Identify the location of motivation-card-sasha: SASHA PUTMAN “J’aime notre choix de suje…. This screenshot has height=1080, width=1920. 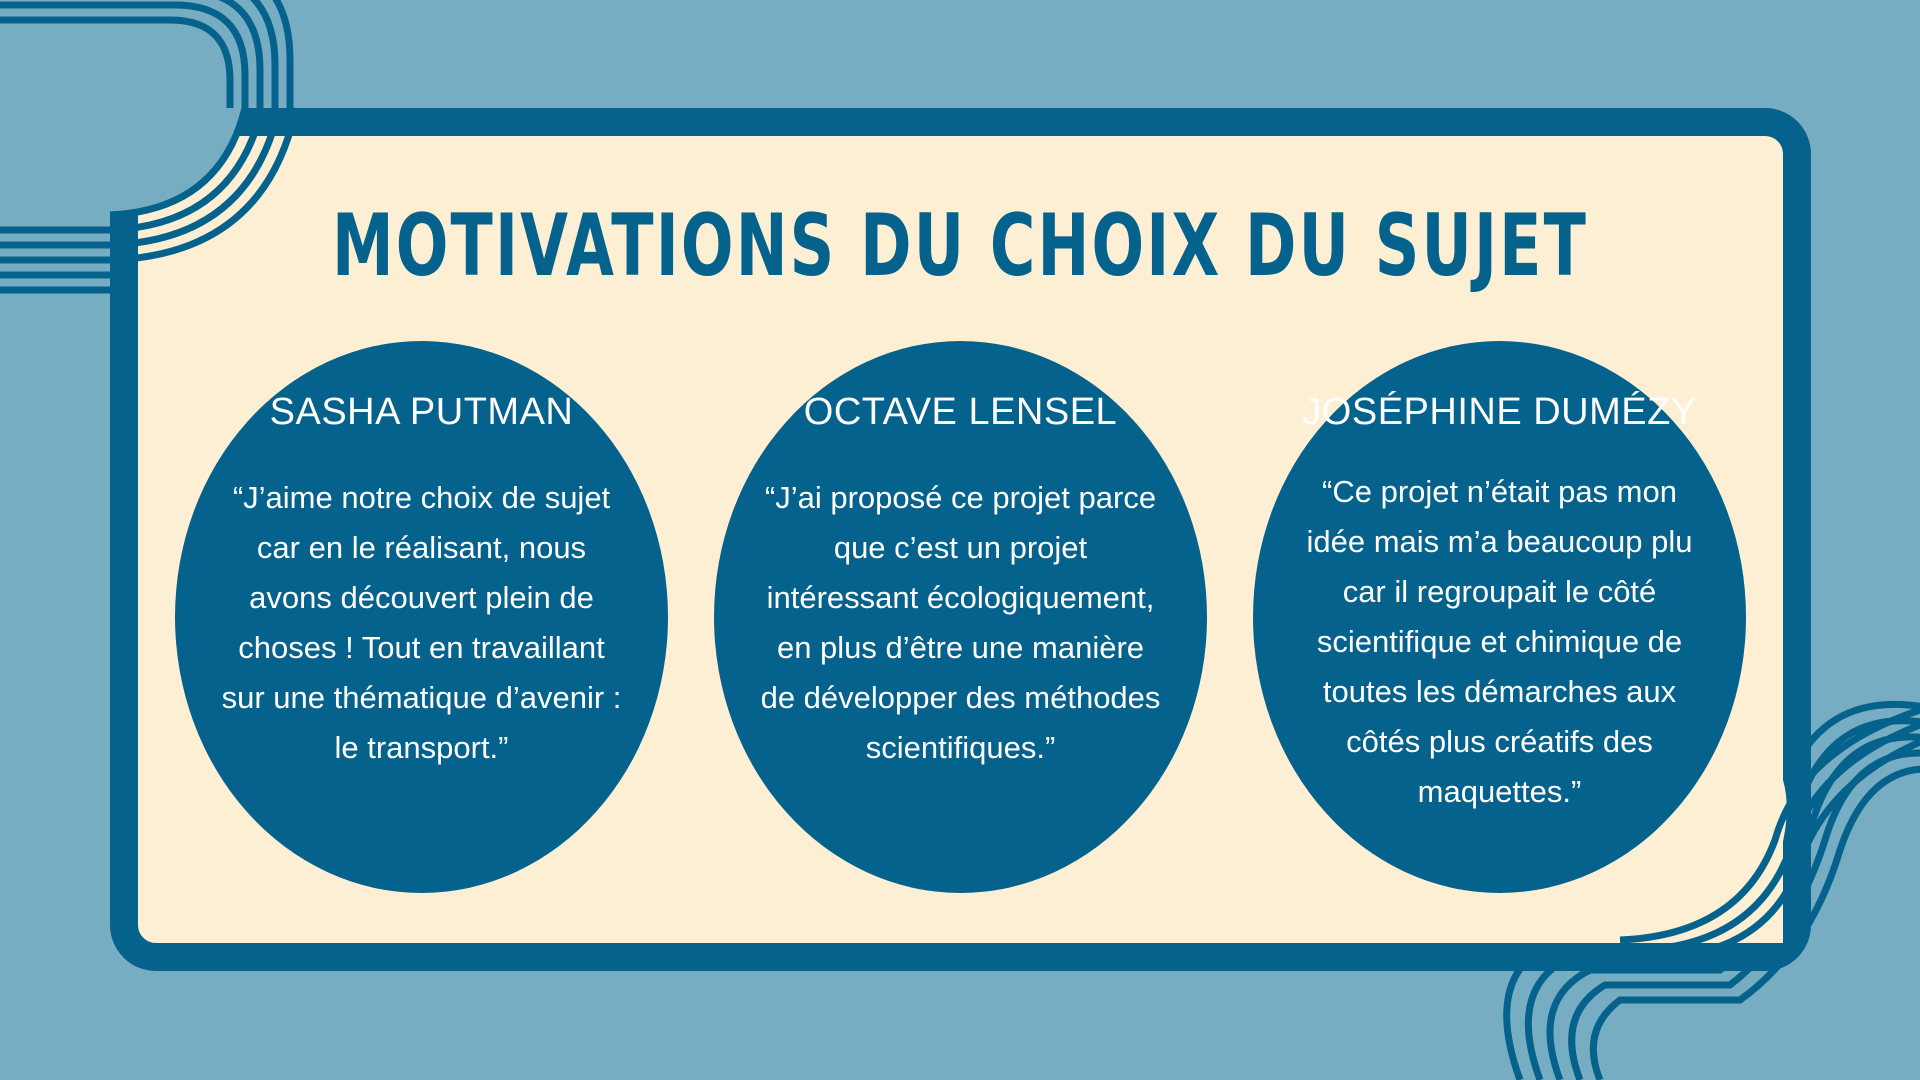
(421, 617).